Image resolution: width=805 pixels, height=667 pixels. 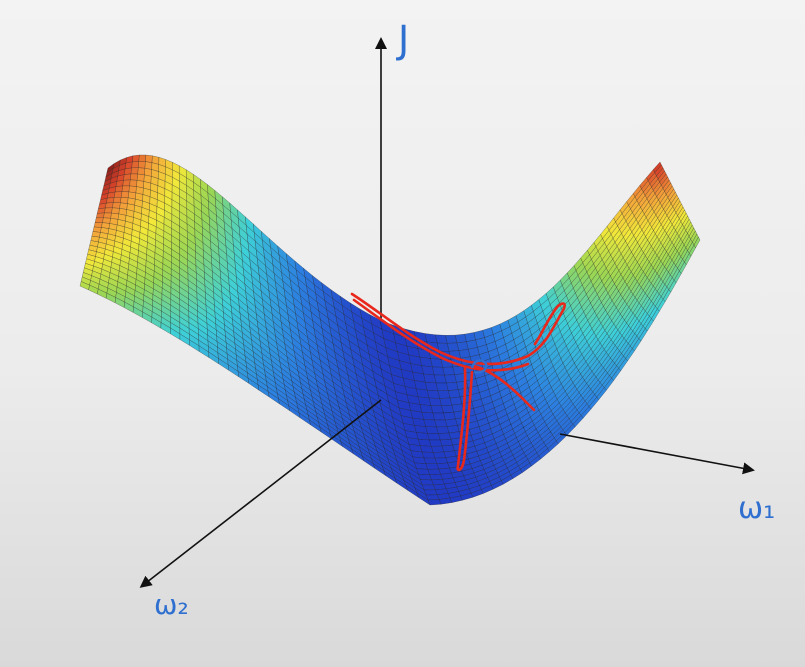 What do you see at coordinates (402, 40) in the screenshot?
I see `j-axis-label: J` at bounding box center [402, 40].